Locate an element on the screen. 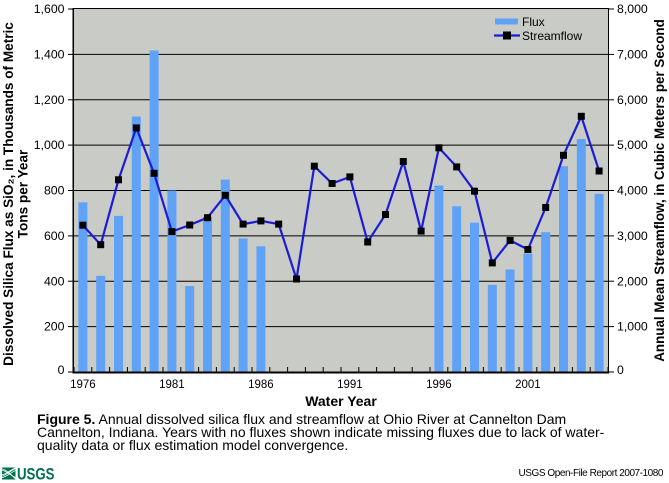 This screenshot has height=483, width=669. svg-text: 1981 is located at coordinates (172, 385).